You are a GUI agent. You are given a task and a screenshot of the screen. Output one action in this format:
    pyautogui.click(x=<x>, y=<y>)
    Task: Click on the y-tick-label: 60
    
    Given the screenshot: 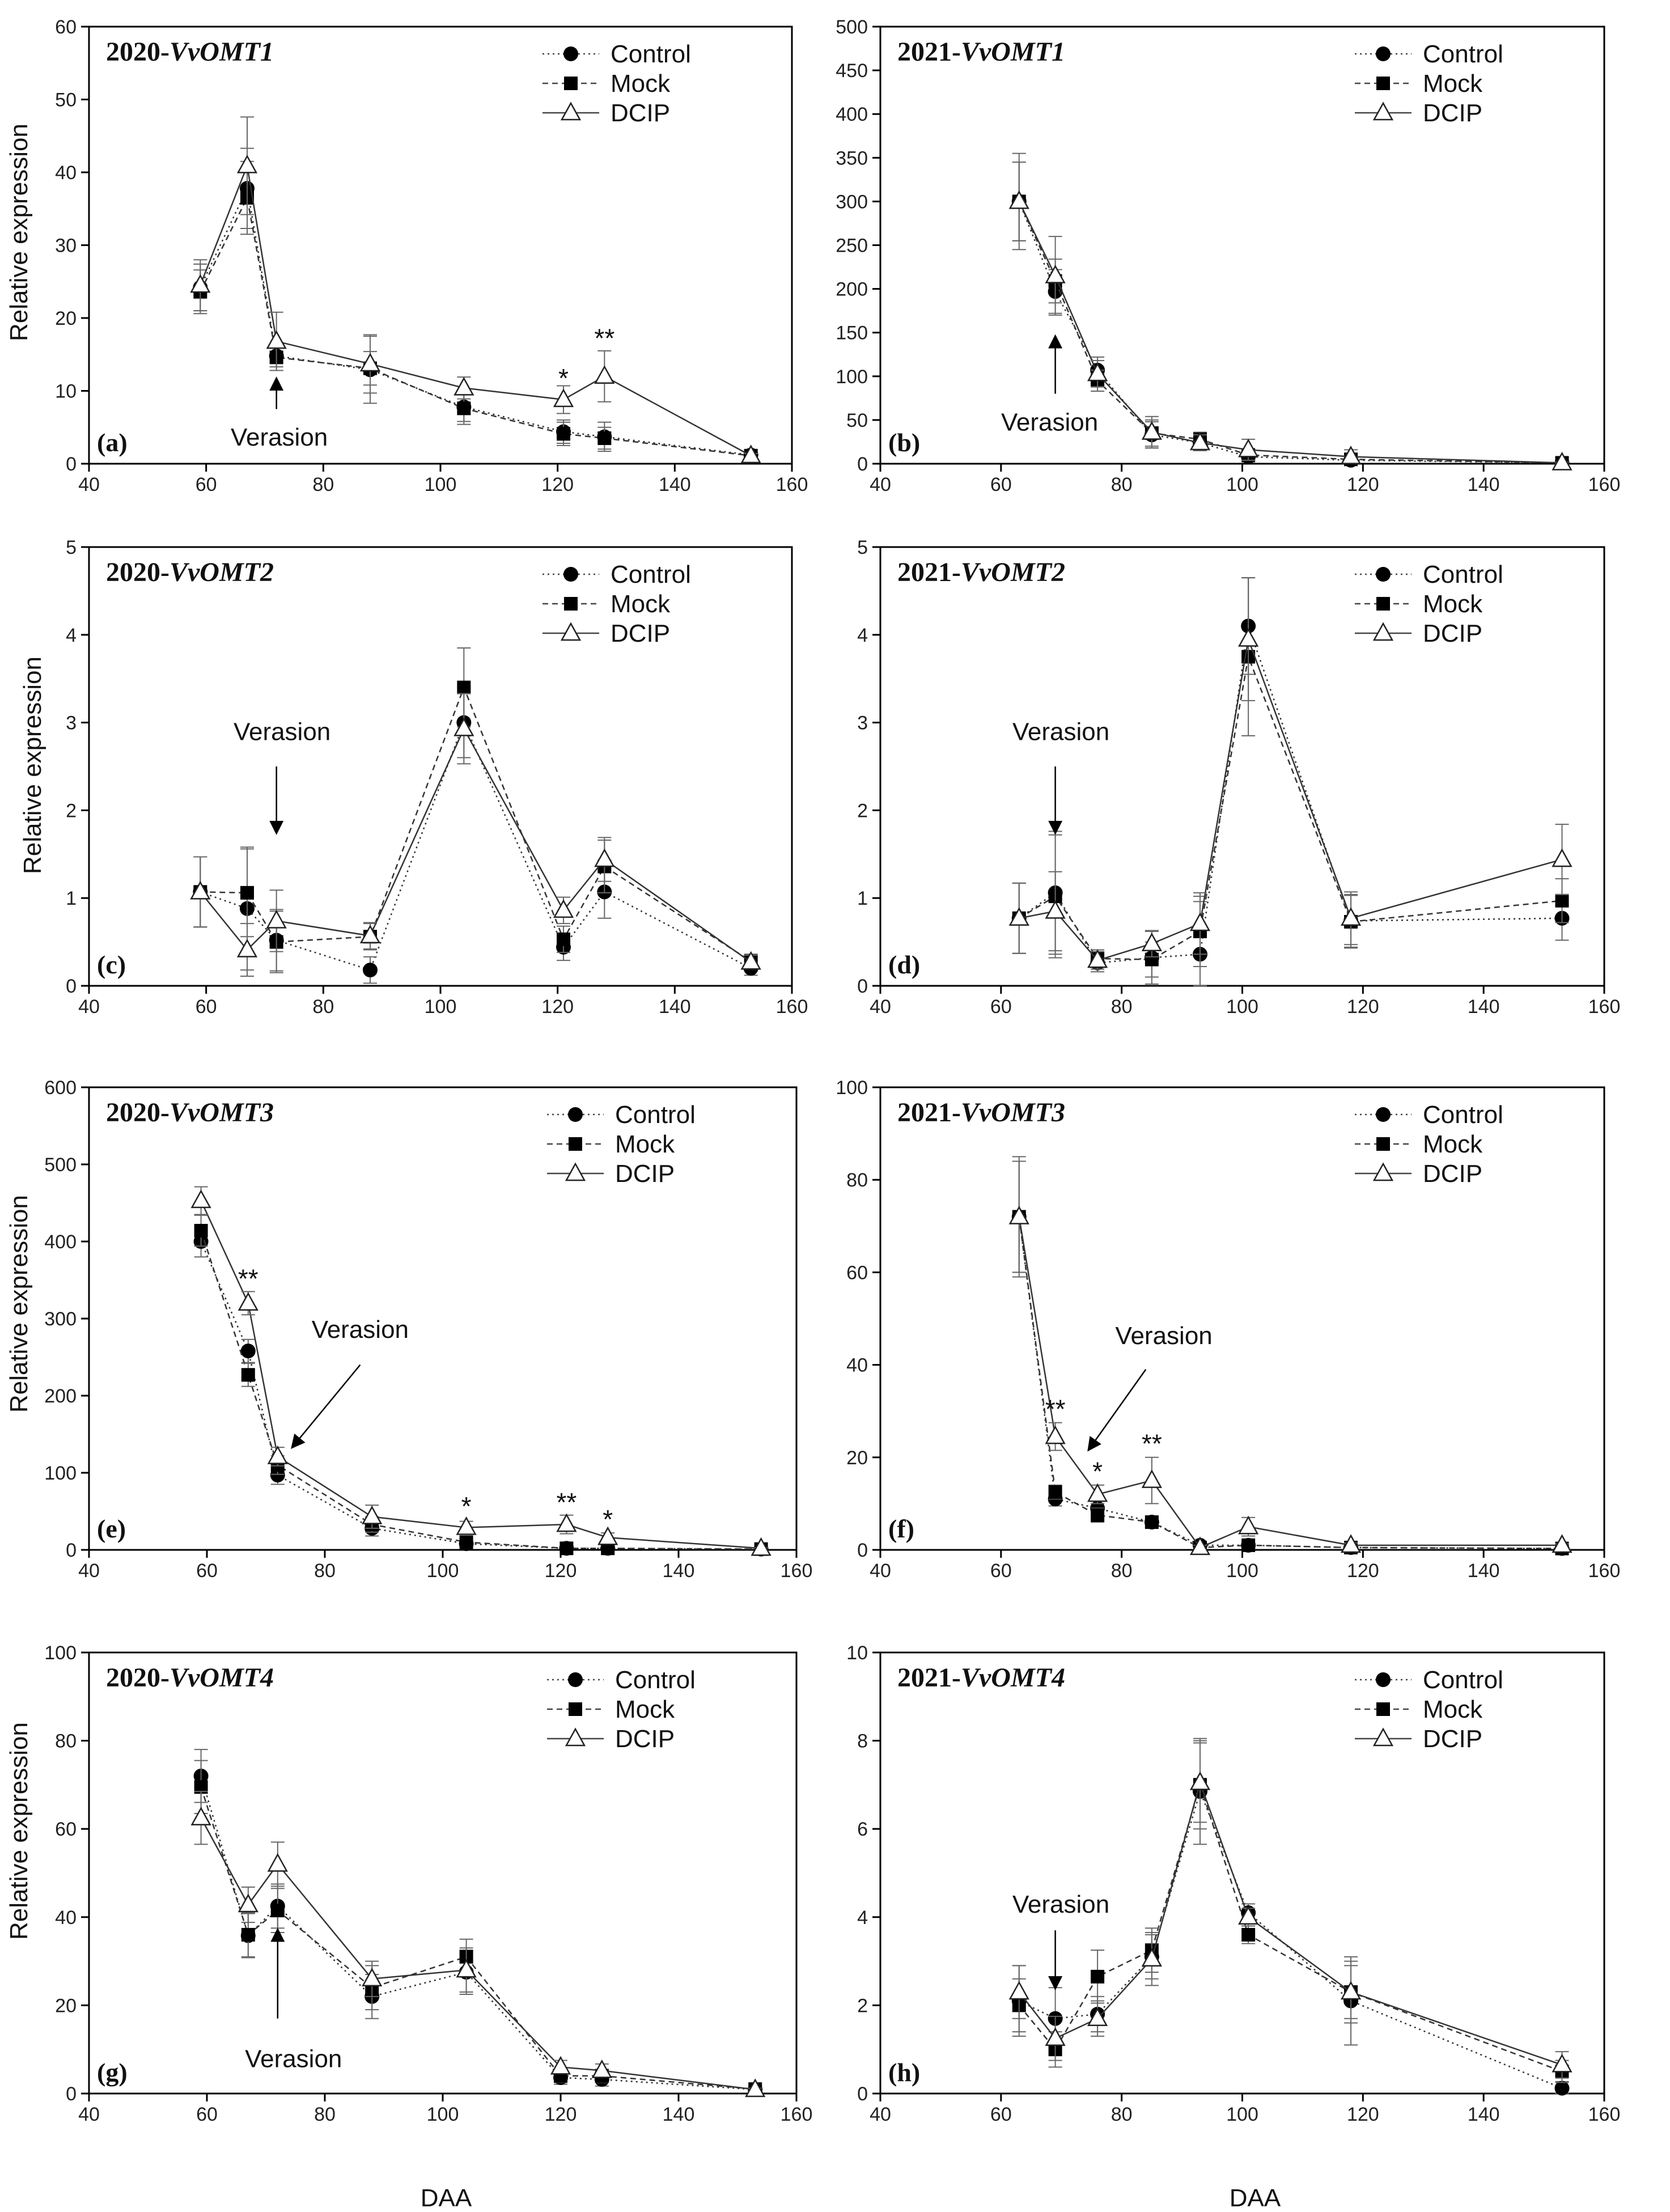 What is the action you would take?
    pyautogui.click(x=66, y=27)
    